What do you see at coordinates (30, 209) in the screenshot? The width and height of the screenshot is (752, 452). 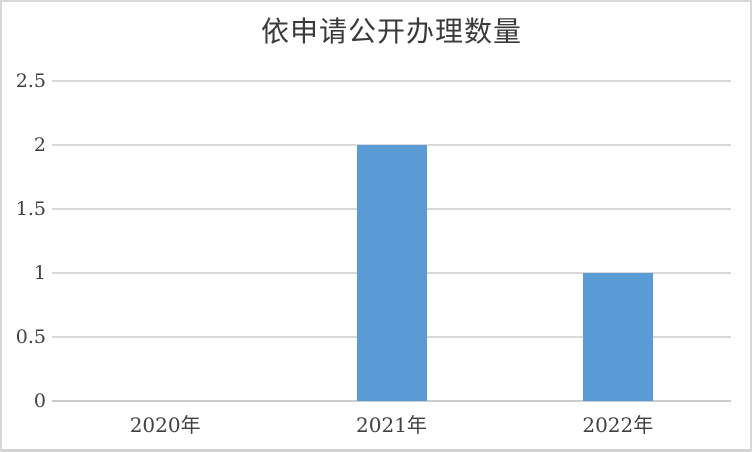 I see `y-tick-label: 1.5` at bounding box center [30, 209].